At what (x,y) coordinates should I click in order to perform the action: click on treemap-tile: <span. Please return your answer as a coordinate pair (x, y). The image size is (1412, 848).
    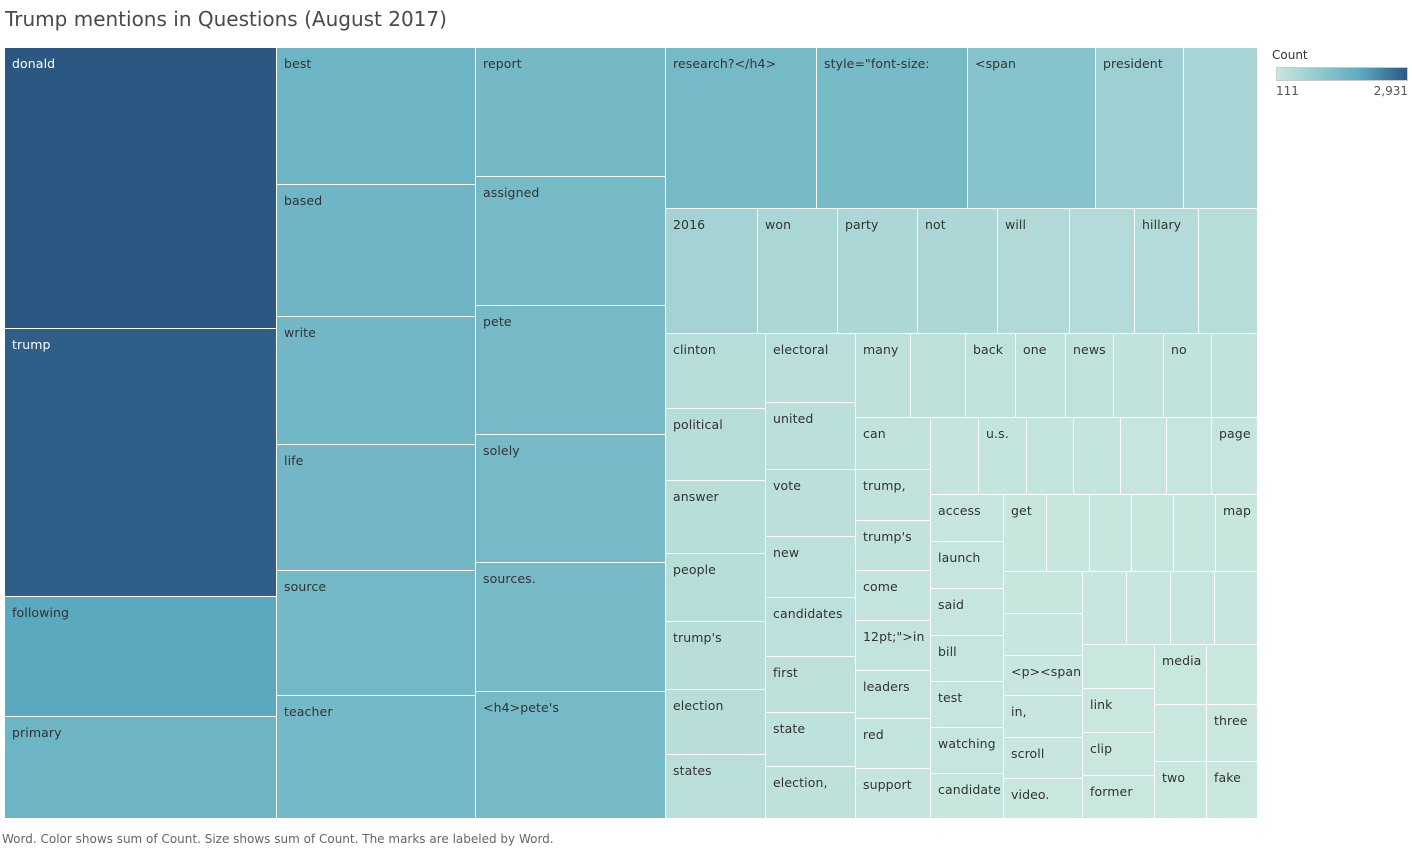
    Looking at the image, I should click on (1032, 128).